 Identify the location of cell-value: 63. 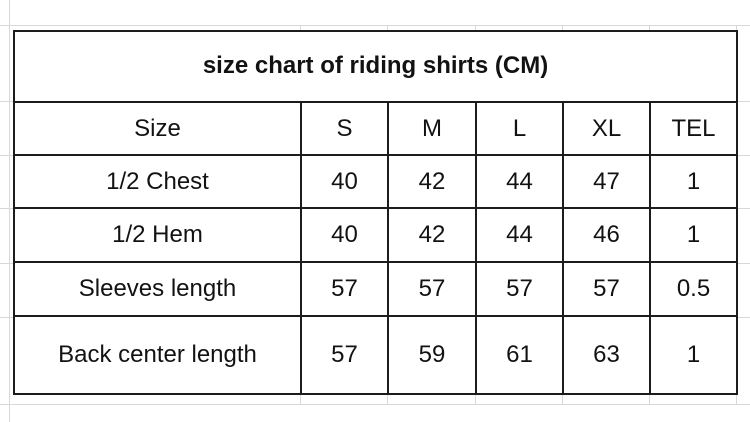
(606, 355).